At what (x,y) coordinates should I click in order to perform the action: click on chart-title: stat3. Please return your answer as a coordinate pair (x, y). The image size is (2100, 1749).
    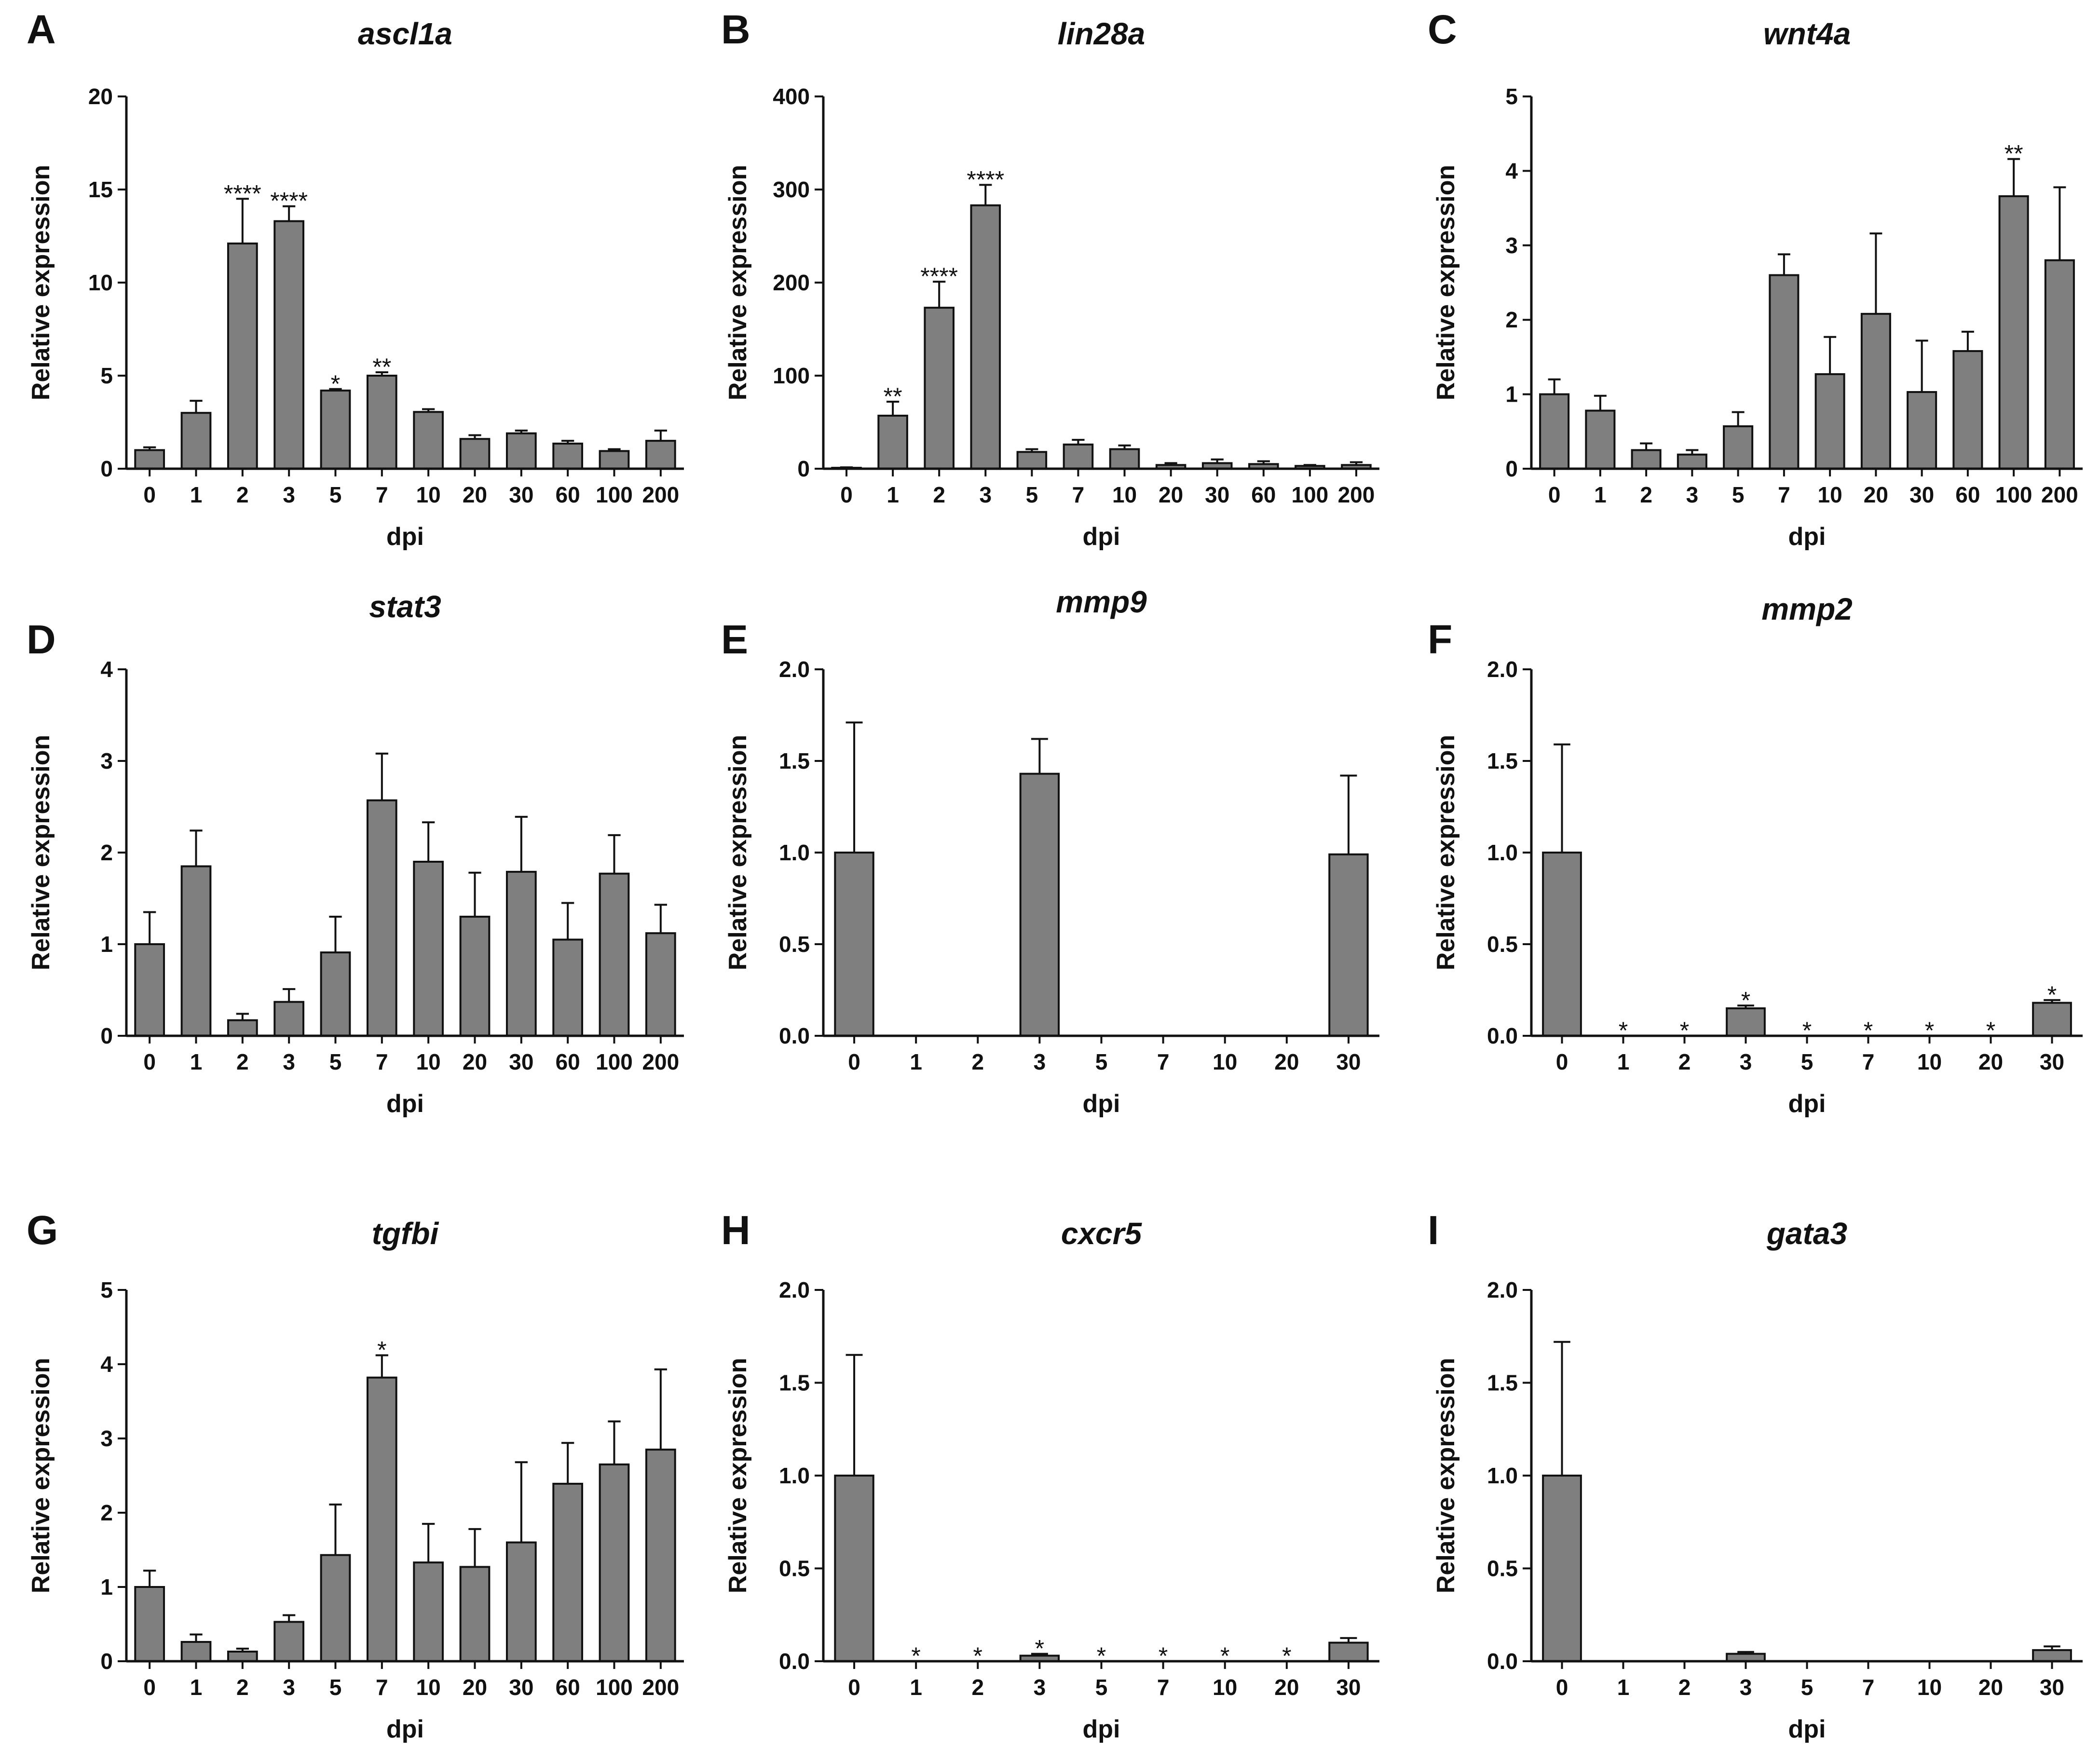
    Looking at the image, I should click on (405, 606).